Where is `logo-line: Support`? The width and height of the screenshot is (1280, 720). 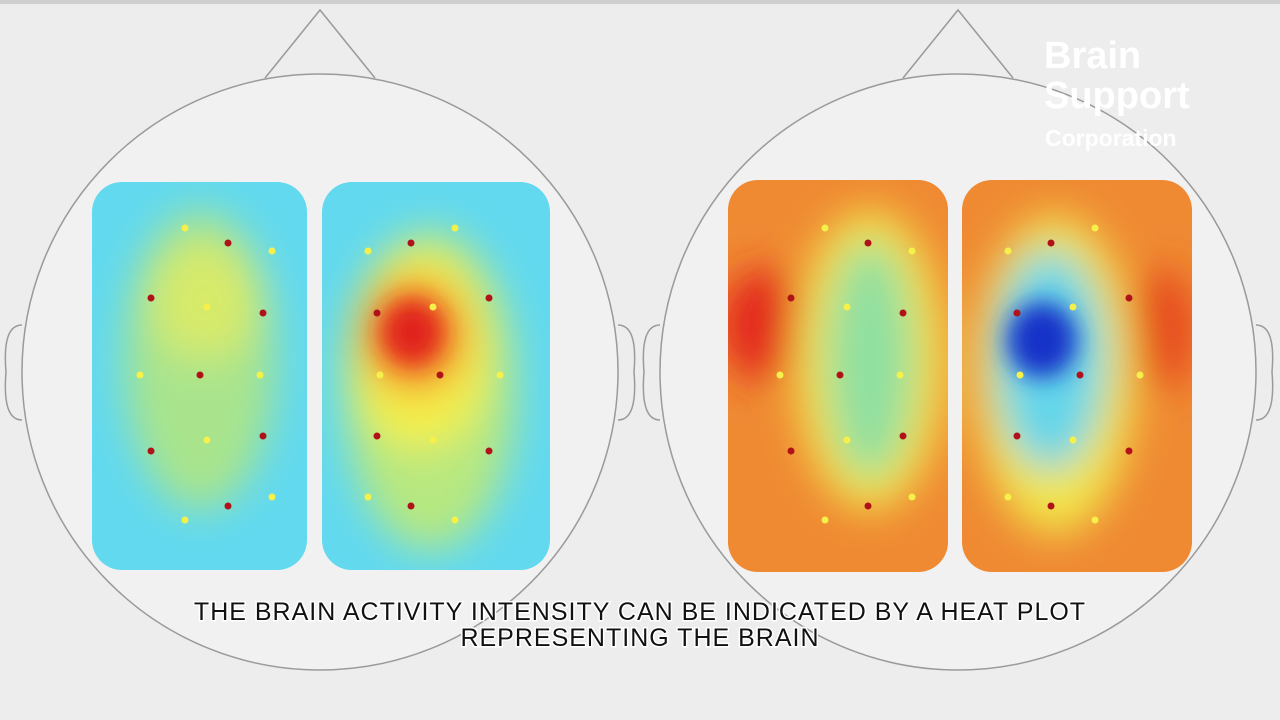 logo-line: Support is located at coordinates (1117, 96).